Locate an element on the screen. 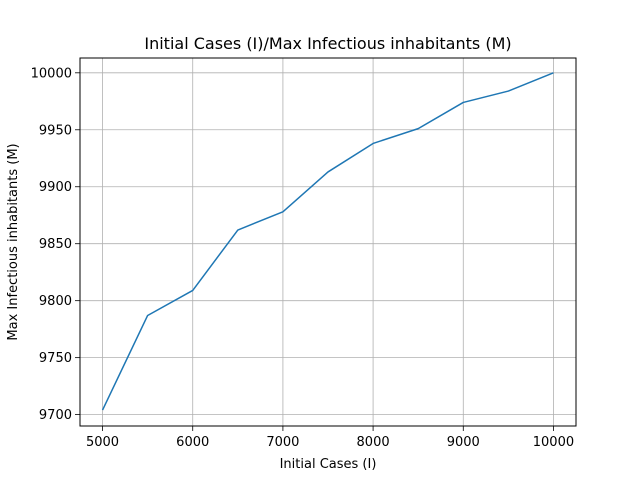 Image resolution: width=640 pixels, height=480 pixels. x-tick-label: 9000 is located at coordinates (463, 442).